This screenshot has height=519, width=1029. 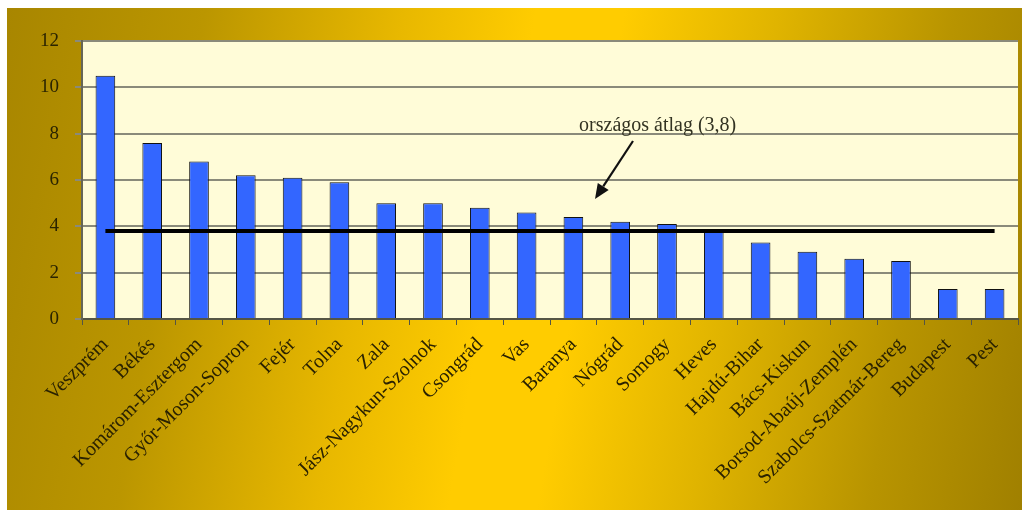 What do you see at coordinates (49, 39) in the screenshot?
I see `y-tick-label: 12` at bounding box center [49, 39].